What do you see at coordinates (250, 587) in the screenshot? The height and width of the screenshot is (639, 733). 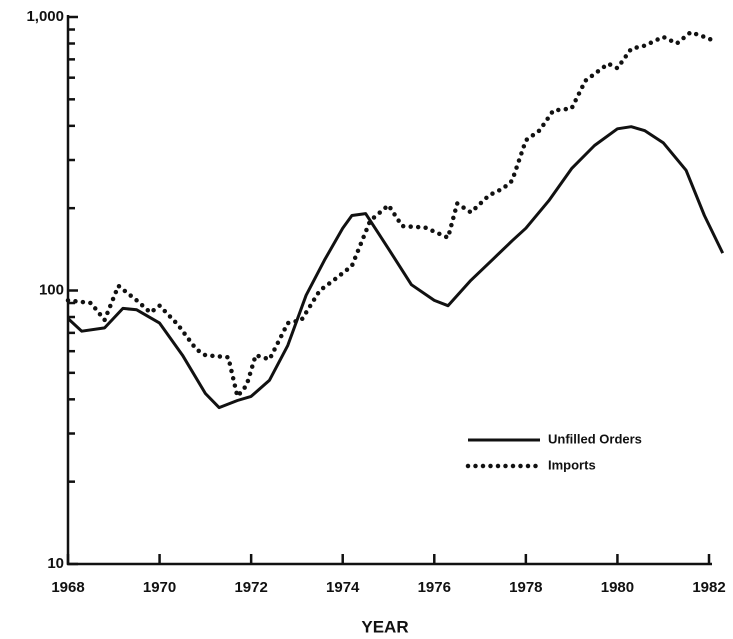 I see `x-tick-label: 1972` at bounding box center [250, 587].